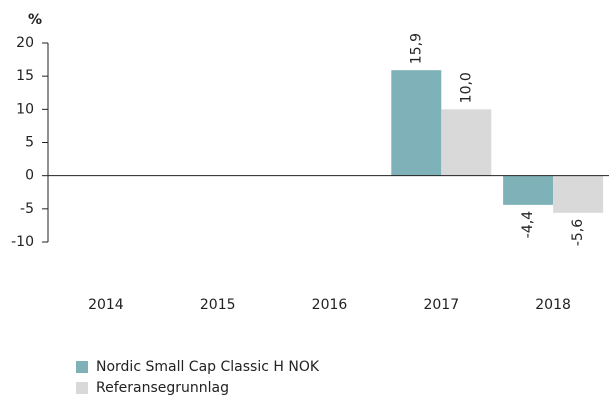 This screenshot has height=400, width=609. I want to click on x-tick-label: 2017, so click(441, 305).